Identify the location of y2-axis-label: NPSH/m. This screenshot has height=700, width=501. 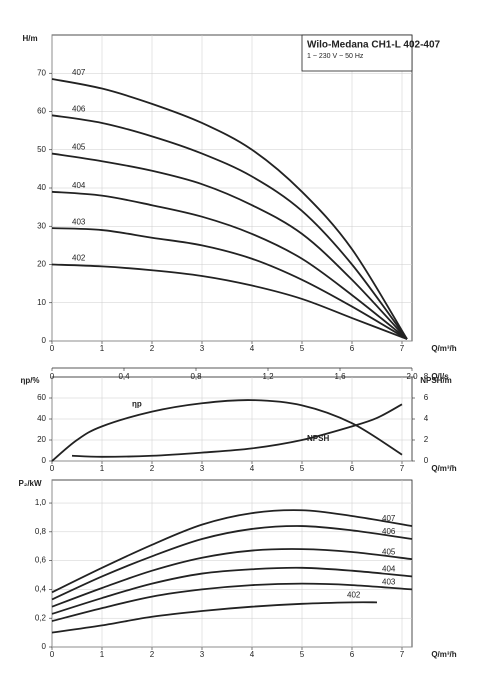
(436, 380).